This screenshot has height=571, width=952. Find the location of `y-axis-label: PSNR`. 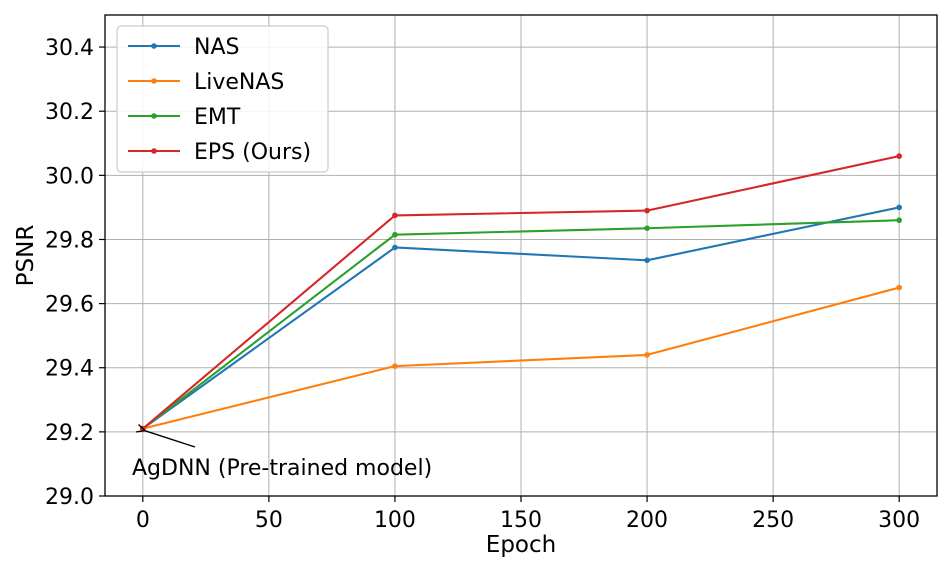

y-axis-label: PSNR is located at coordinates (26, 256).